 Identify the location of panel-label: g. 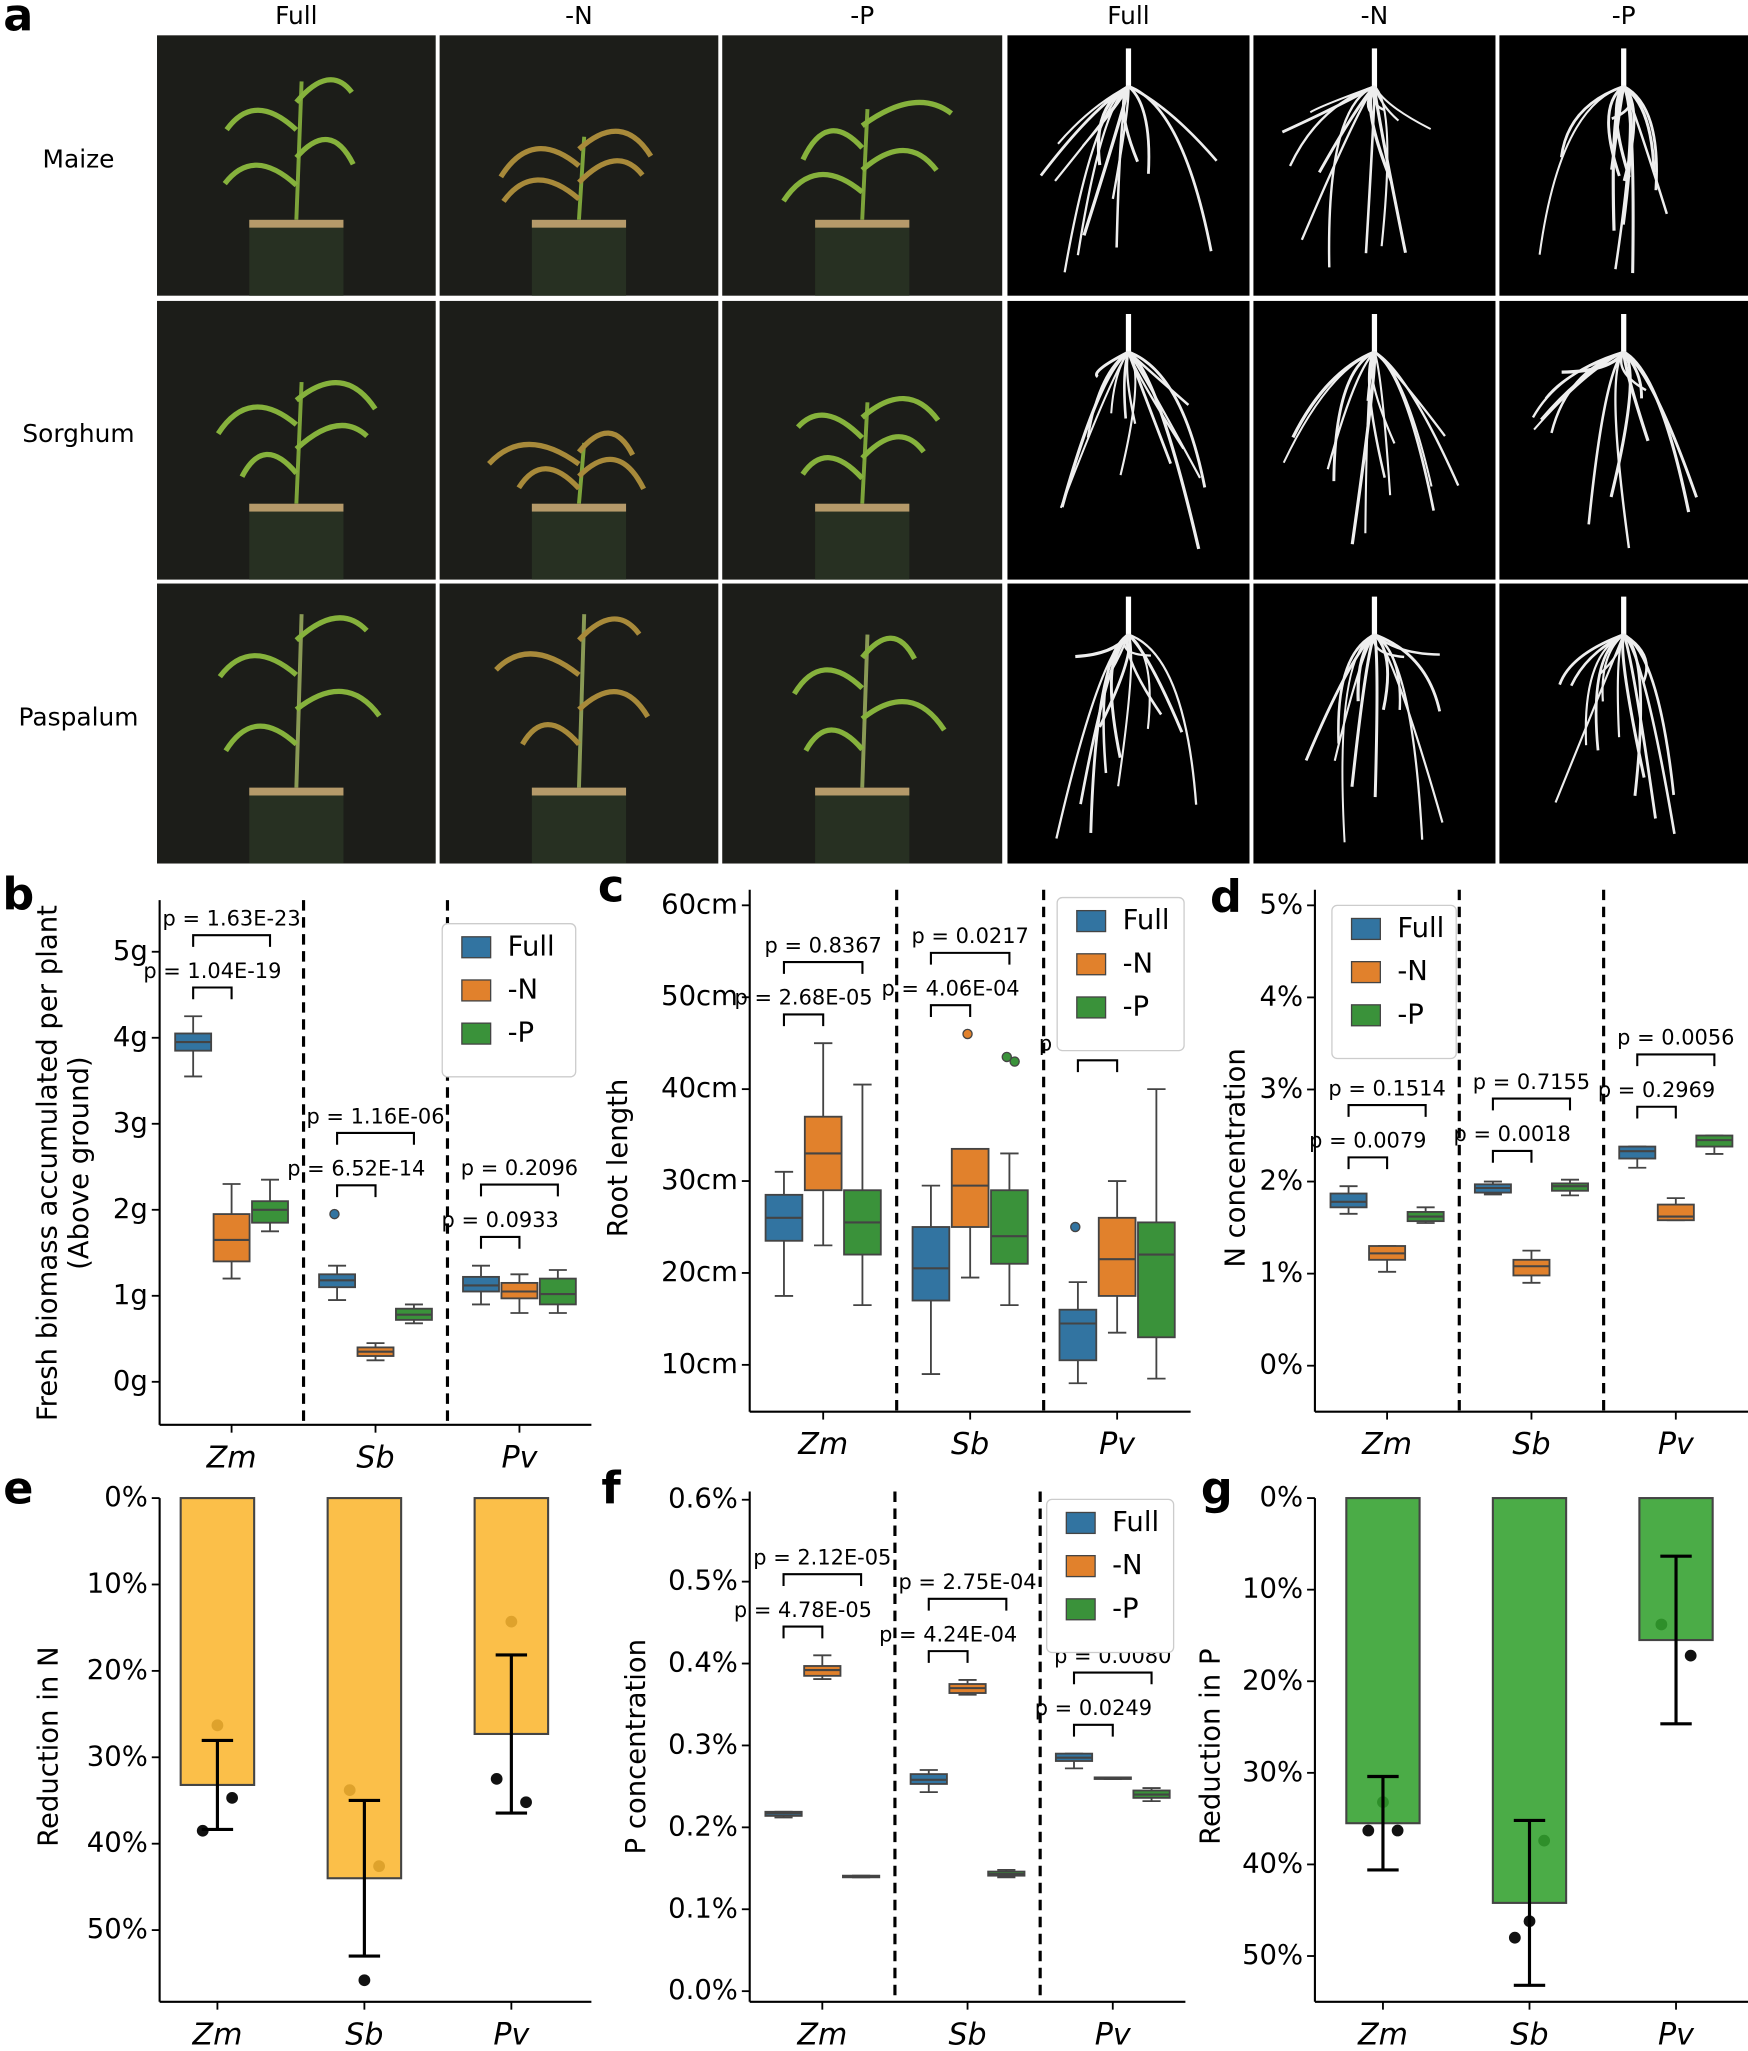
(1217, 1489).